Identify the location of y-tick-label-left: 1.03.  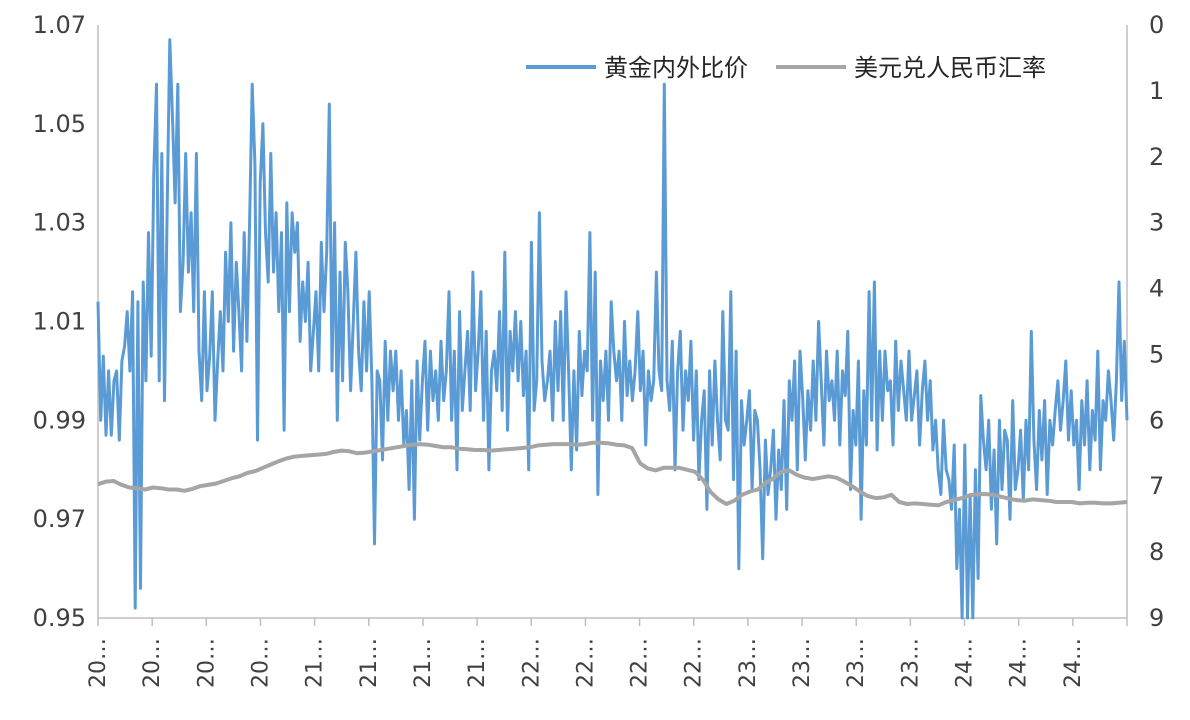
(59, 223).